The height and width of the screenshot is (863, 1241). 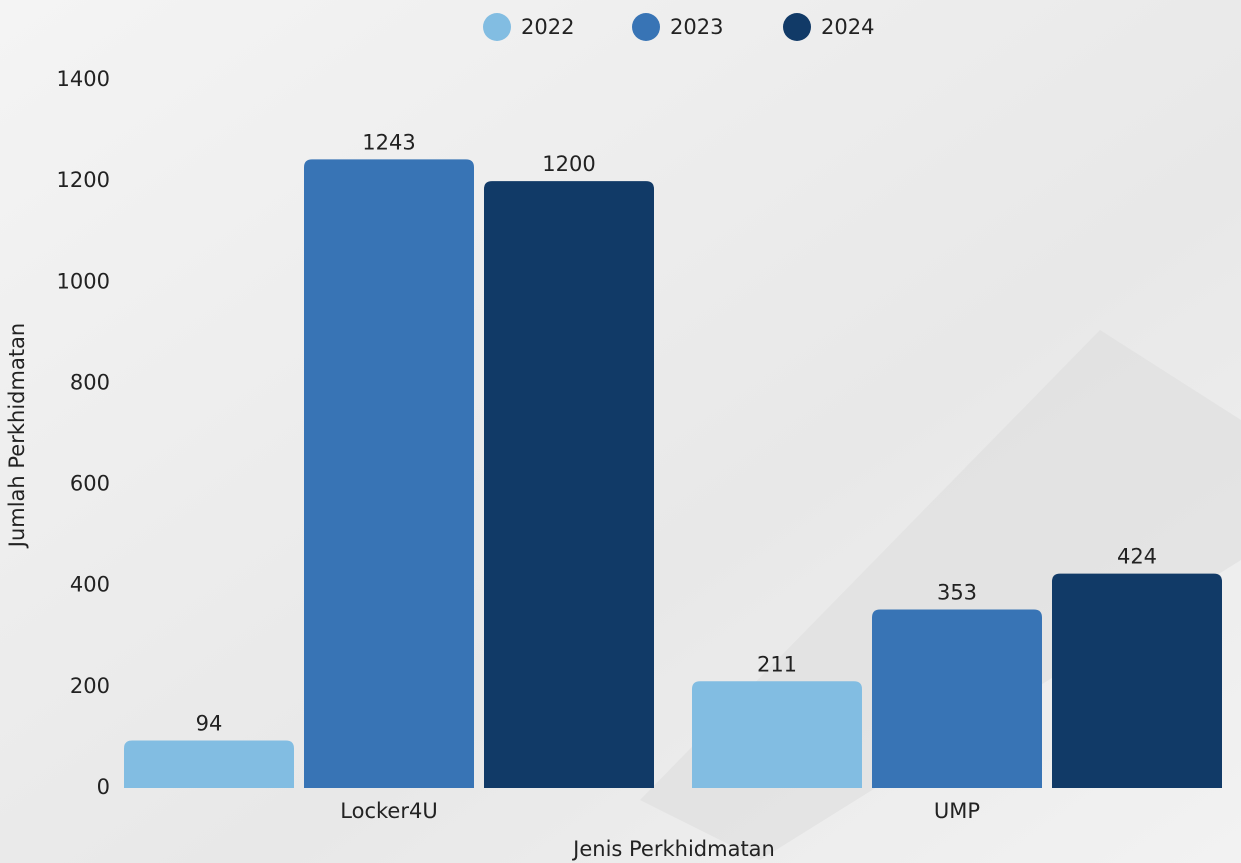 What do you see at coordinates (696, 27) in the screenshot?
I see `legend-label: 2023` at bounding box center [696, 27].